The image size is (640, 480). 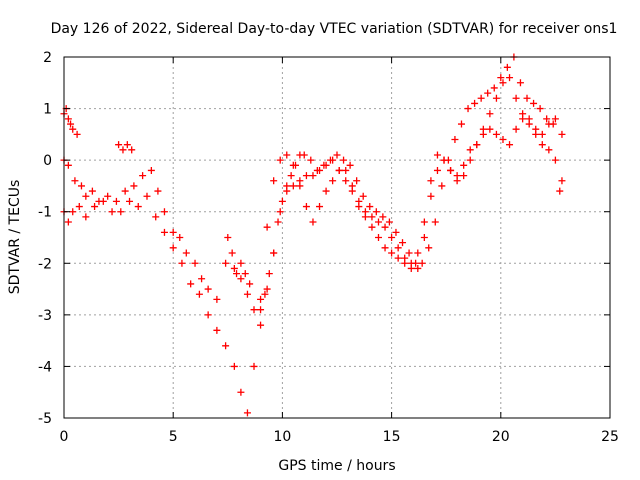 What do you see at coordinates (610, 437) in the screenshot?
I see `x-tick-label: 25` at bounding box center [610, 437].